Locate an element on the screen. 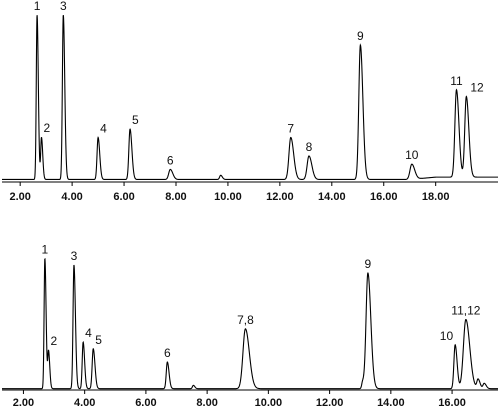  top-x-tick-label: 16.00 is located at coordinates (384, 197).